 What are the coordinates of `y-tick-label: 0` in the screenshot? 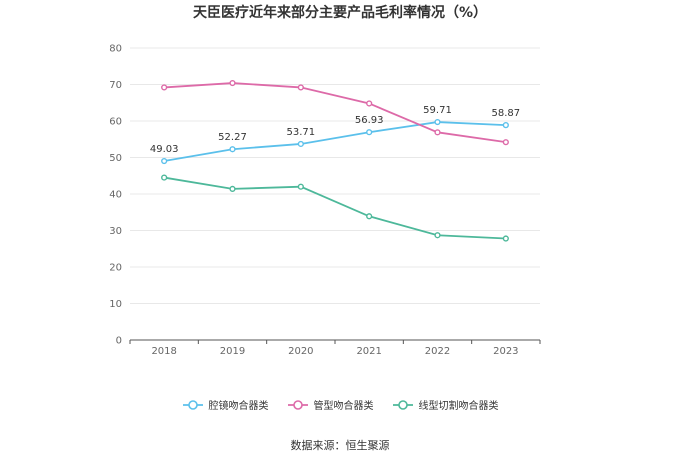 It's located at (119, 341).